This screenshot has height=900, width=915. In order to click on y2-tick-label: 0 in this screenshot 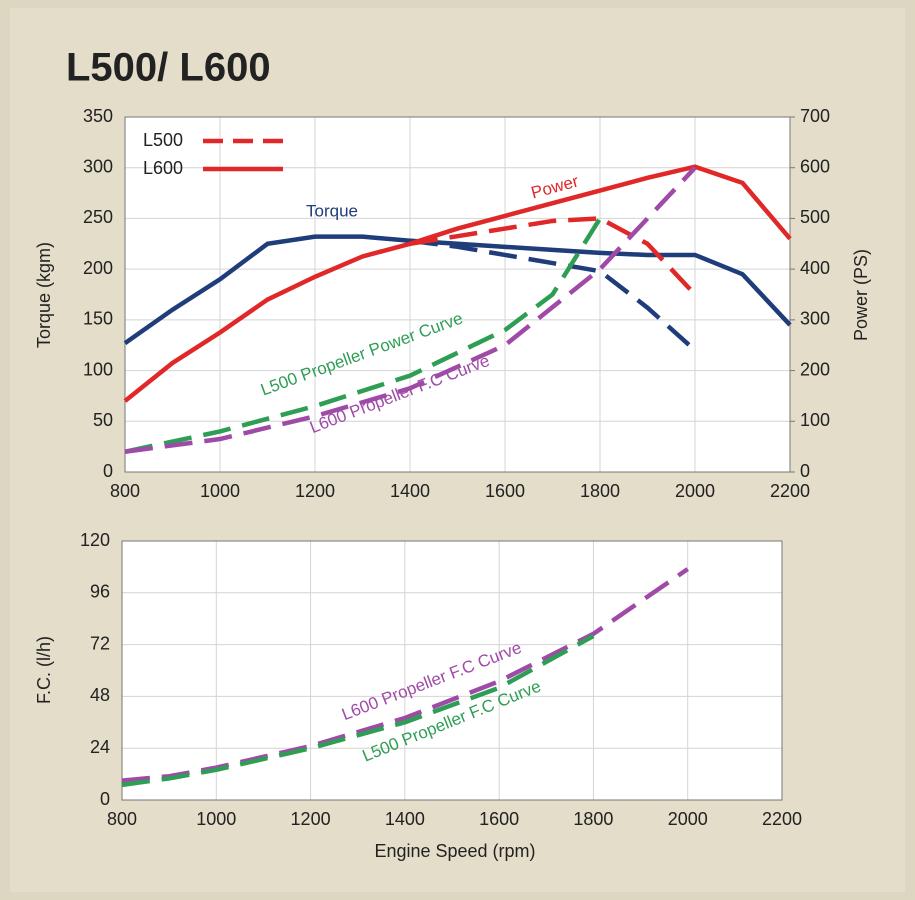, I will do `click(805, 471)`.